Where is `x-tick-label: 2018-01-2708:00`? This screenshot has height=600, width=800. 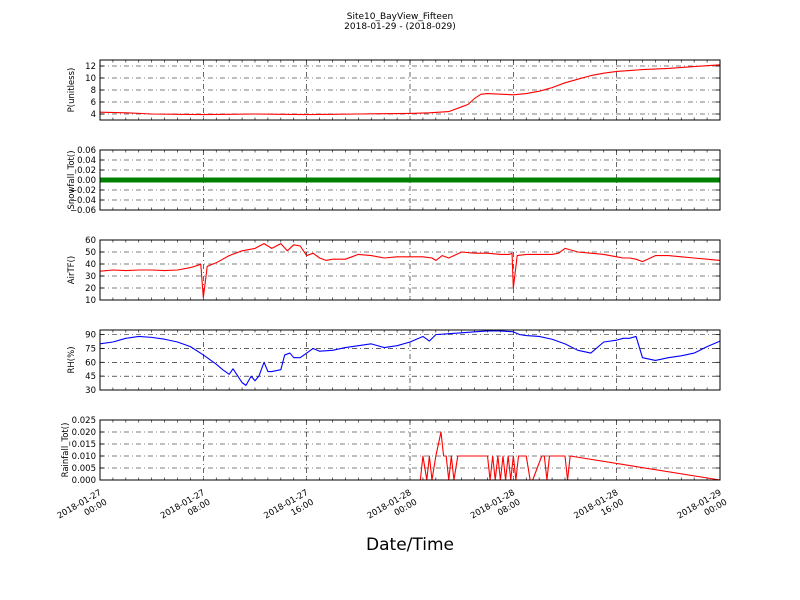
x-tick-label: 2018-01-2708:00 is located at coordinates (185, 509).